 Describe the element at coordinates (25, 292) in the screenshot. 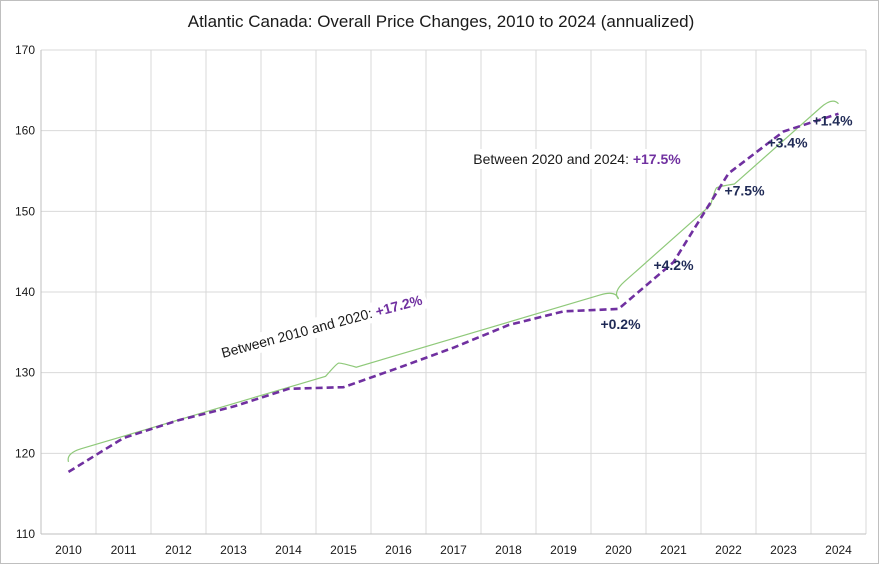

I see `y-tick-label: 140` at that location.